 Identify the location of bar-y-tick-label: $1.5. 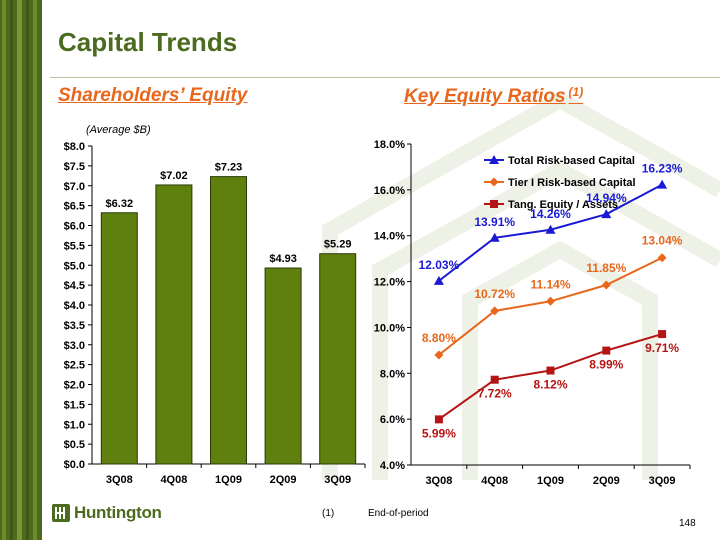
(74, 405).